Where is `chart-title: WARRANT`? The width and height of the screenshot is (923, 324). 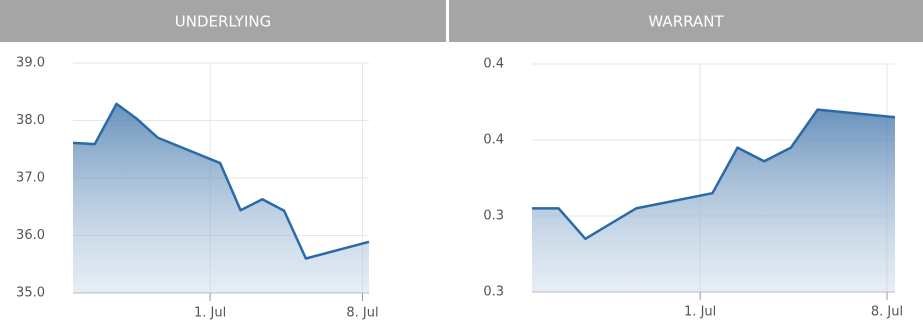
chart-title: WARRANT is located at coordinates (686, 22).